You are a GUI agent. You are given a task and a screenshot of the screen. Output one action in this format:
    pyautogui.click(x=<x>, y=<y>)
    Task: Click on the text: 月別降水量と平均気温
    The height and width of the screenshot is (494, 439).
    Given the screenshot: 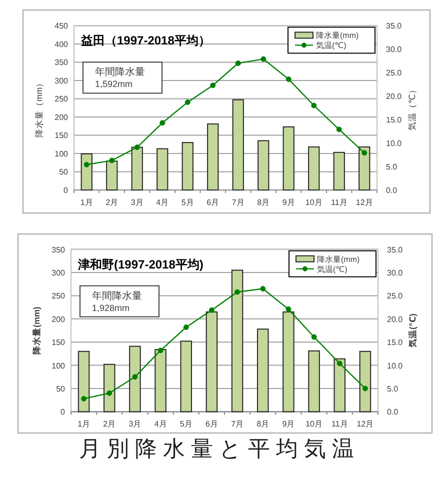 What is the action you would take?
    pyautogui.click(x=219, y=448)
    